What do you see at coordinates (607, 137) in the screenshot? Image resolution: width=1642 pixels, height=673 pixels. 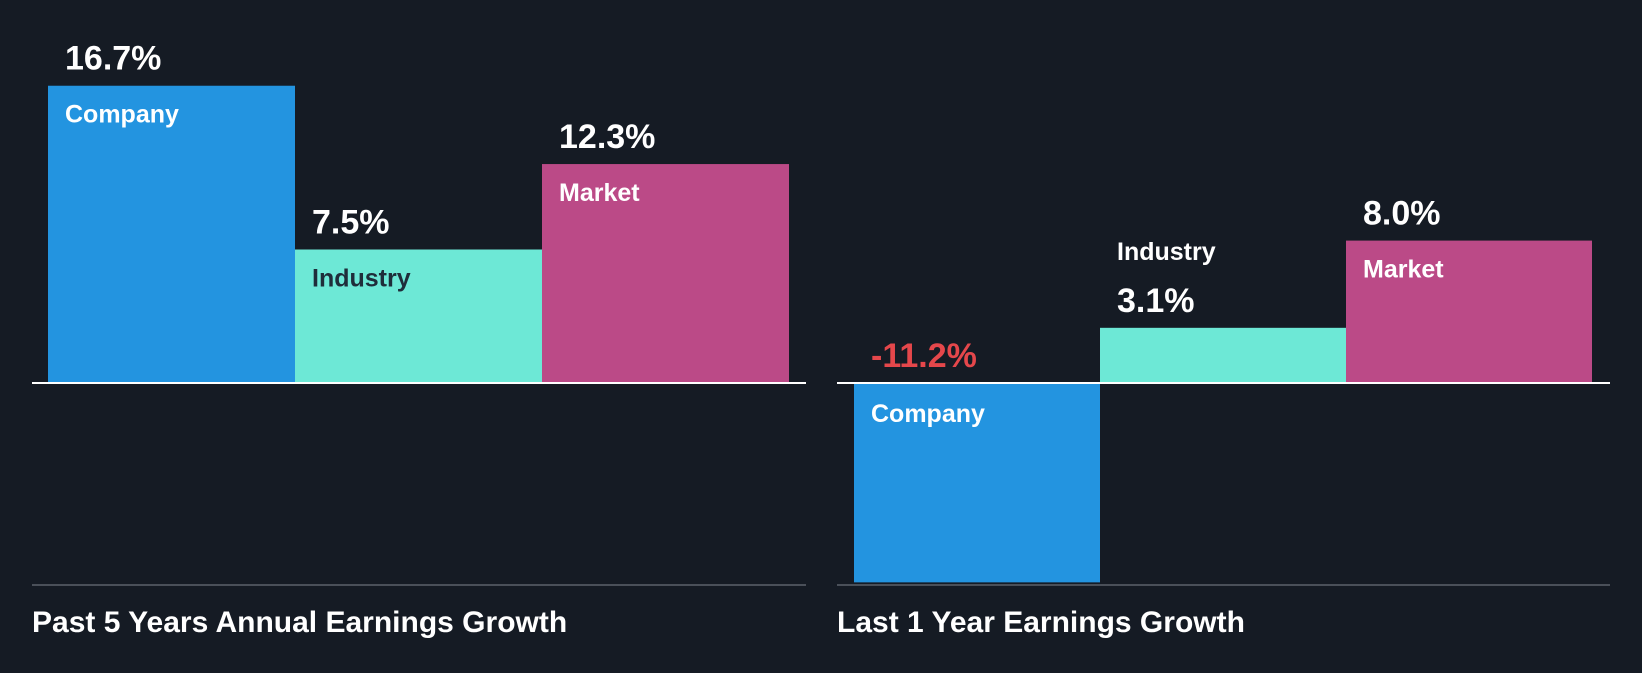 I see `value-label-market: 12.3%` at bounding box center [607, 137].